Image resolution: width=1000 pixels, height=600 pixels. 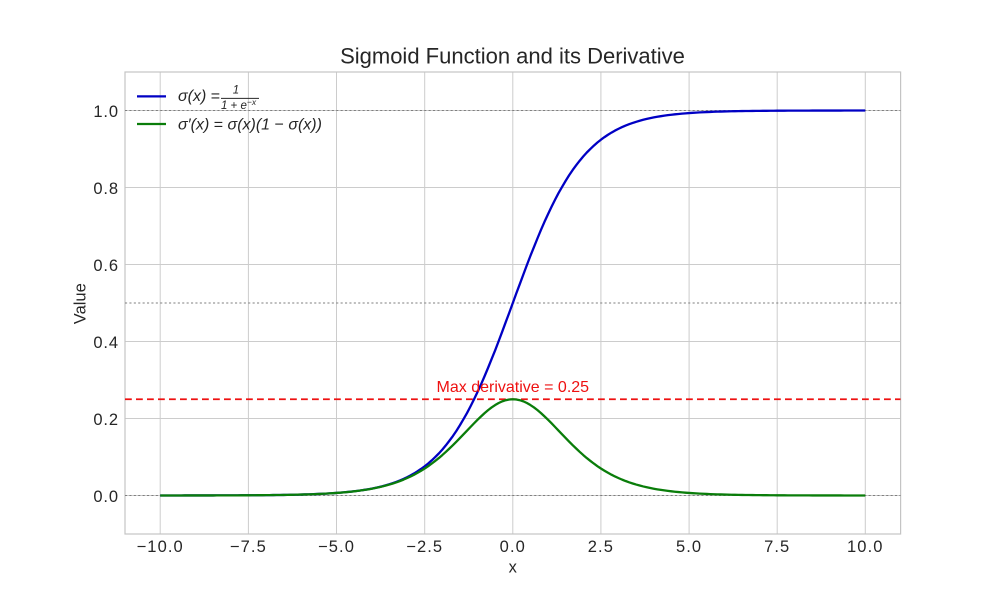 I want to click on svg-text: 1.0, so click(x=106, y=112).